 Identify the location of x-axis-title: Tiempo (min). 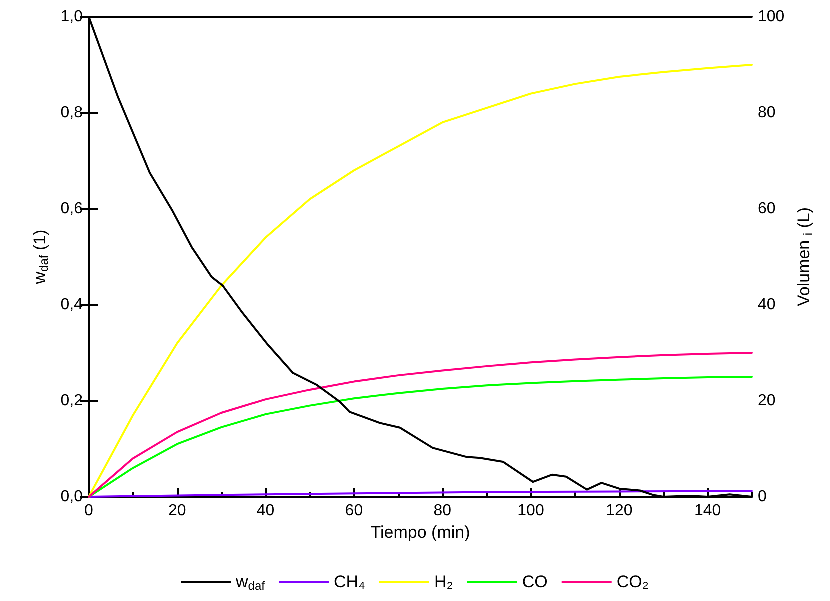
(420, 532).